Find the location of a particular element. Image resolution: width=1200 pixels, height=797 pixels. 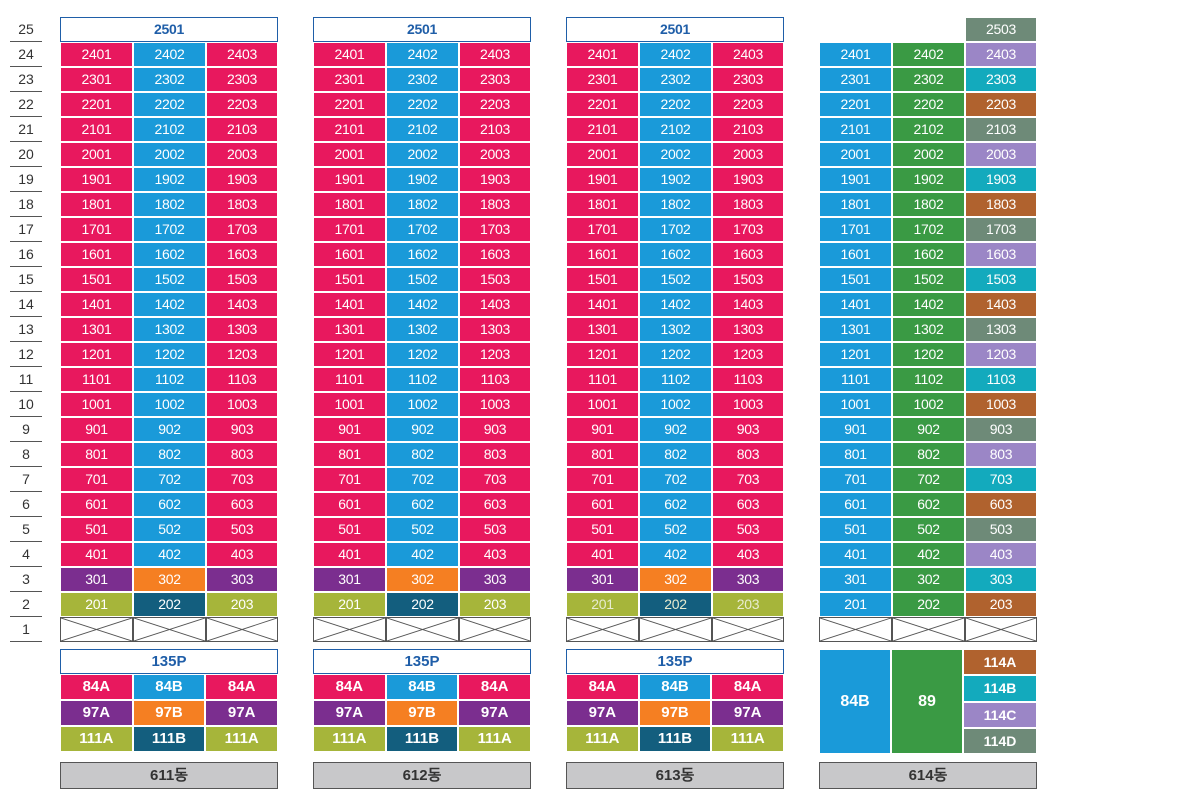

unit-cell: 402 is located at coordinates (675, 554).